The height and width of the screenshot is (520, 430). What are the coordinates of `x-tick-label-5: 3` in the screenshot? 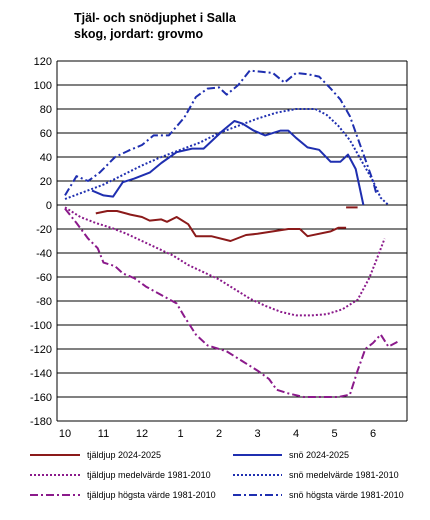 It's located at (257, 434).